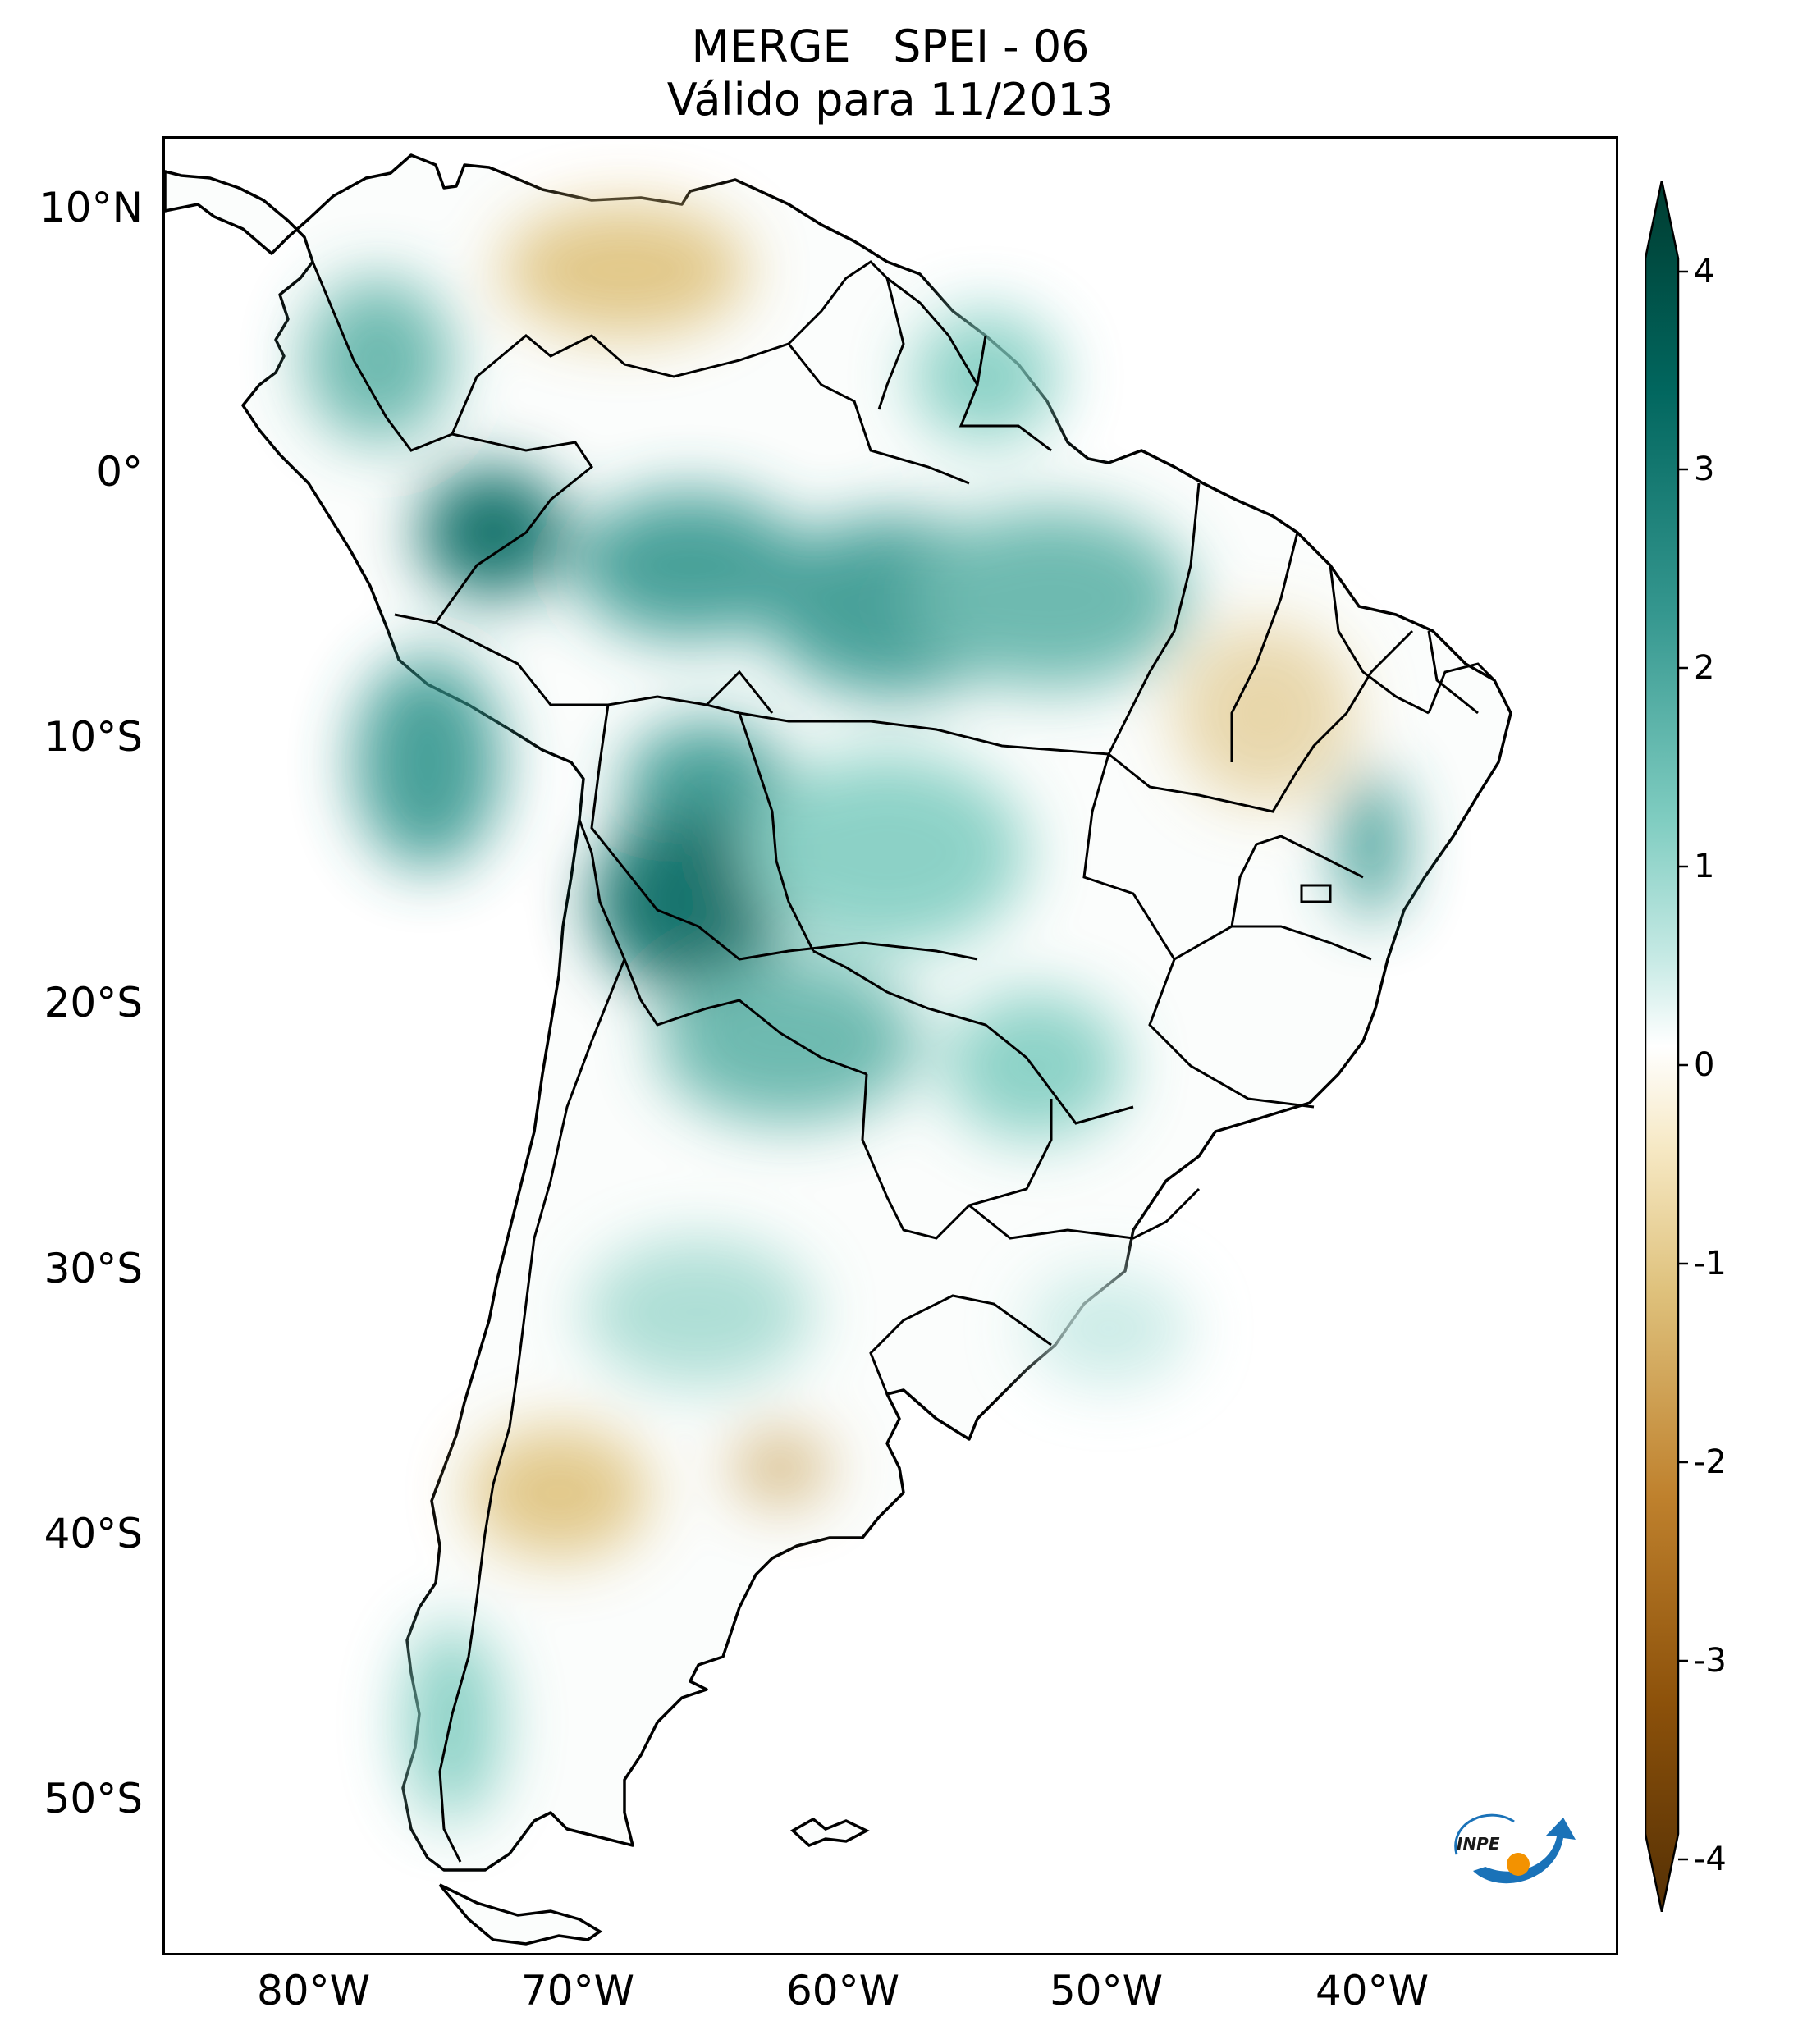 The width and height of the screenshot is (1798, 2044). I want to click on lon-tick-label: 80°W, so click(313, 1991).